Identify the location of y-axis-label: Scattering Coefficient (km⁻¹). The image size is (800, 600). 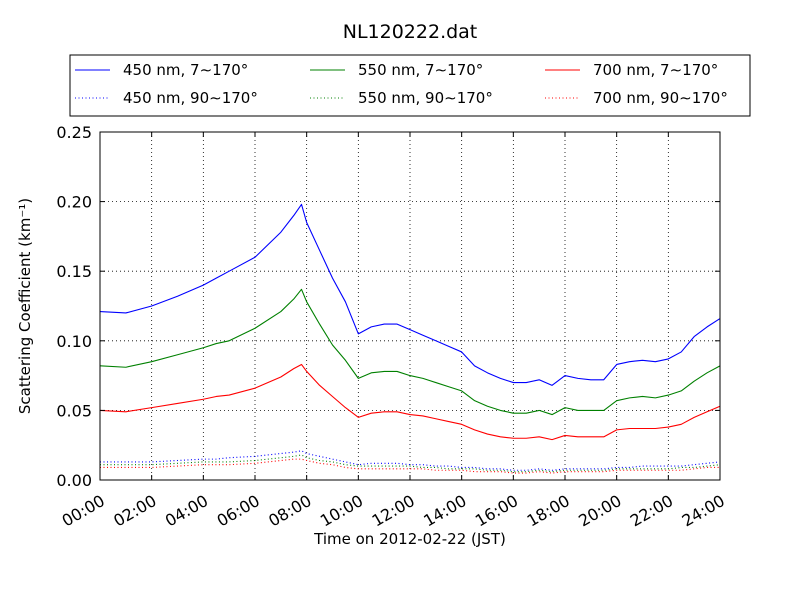
(25, 306).